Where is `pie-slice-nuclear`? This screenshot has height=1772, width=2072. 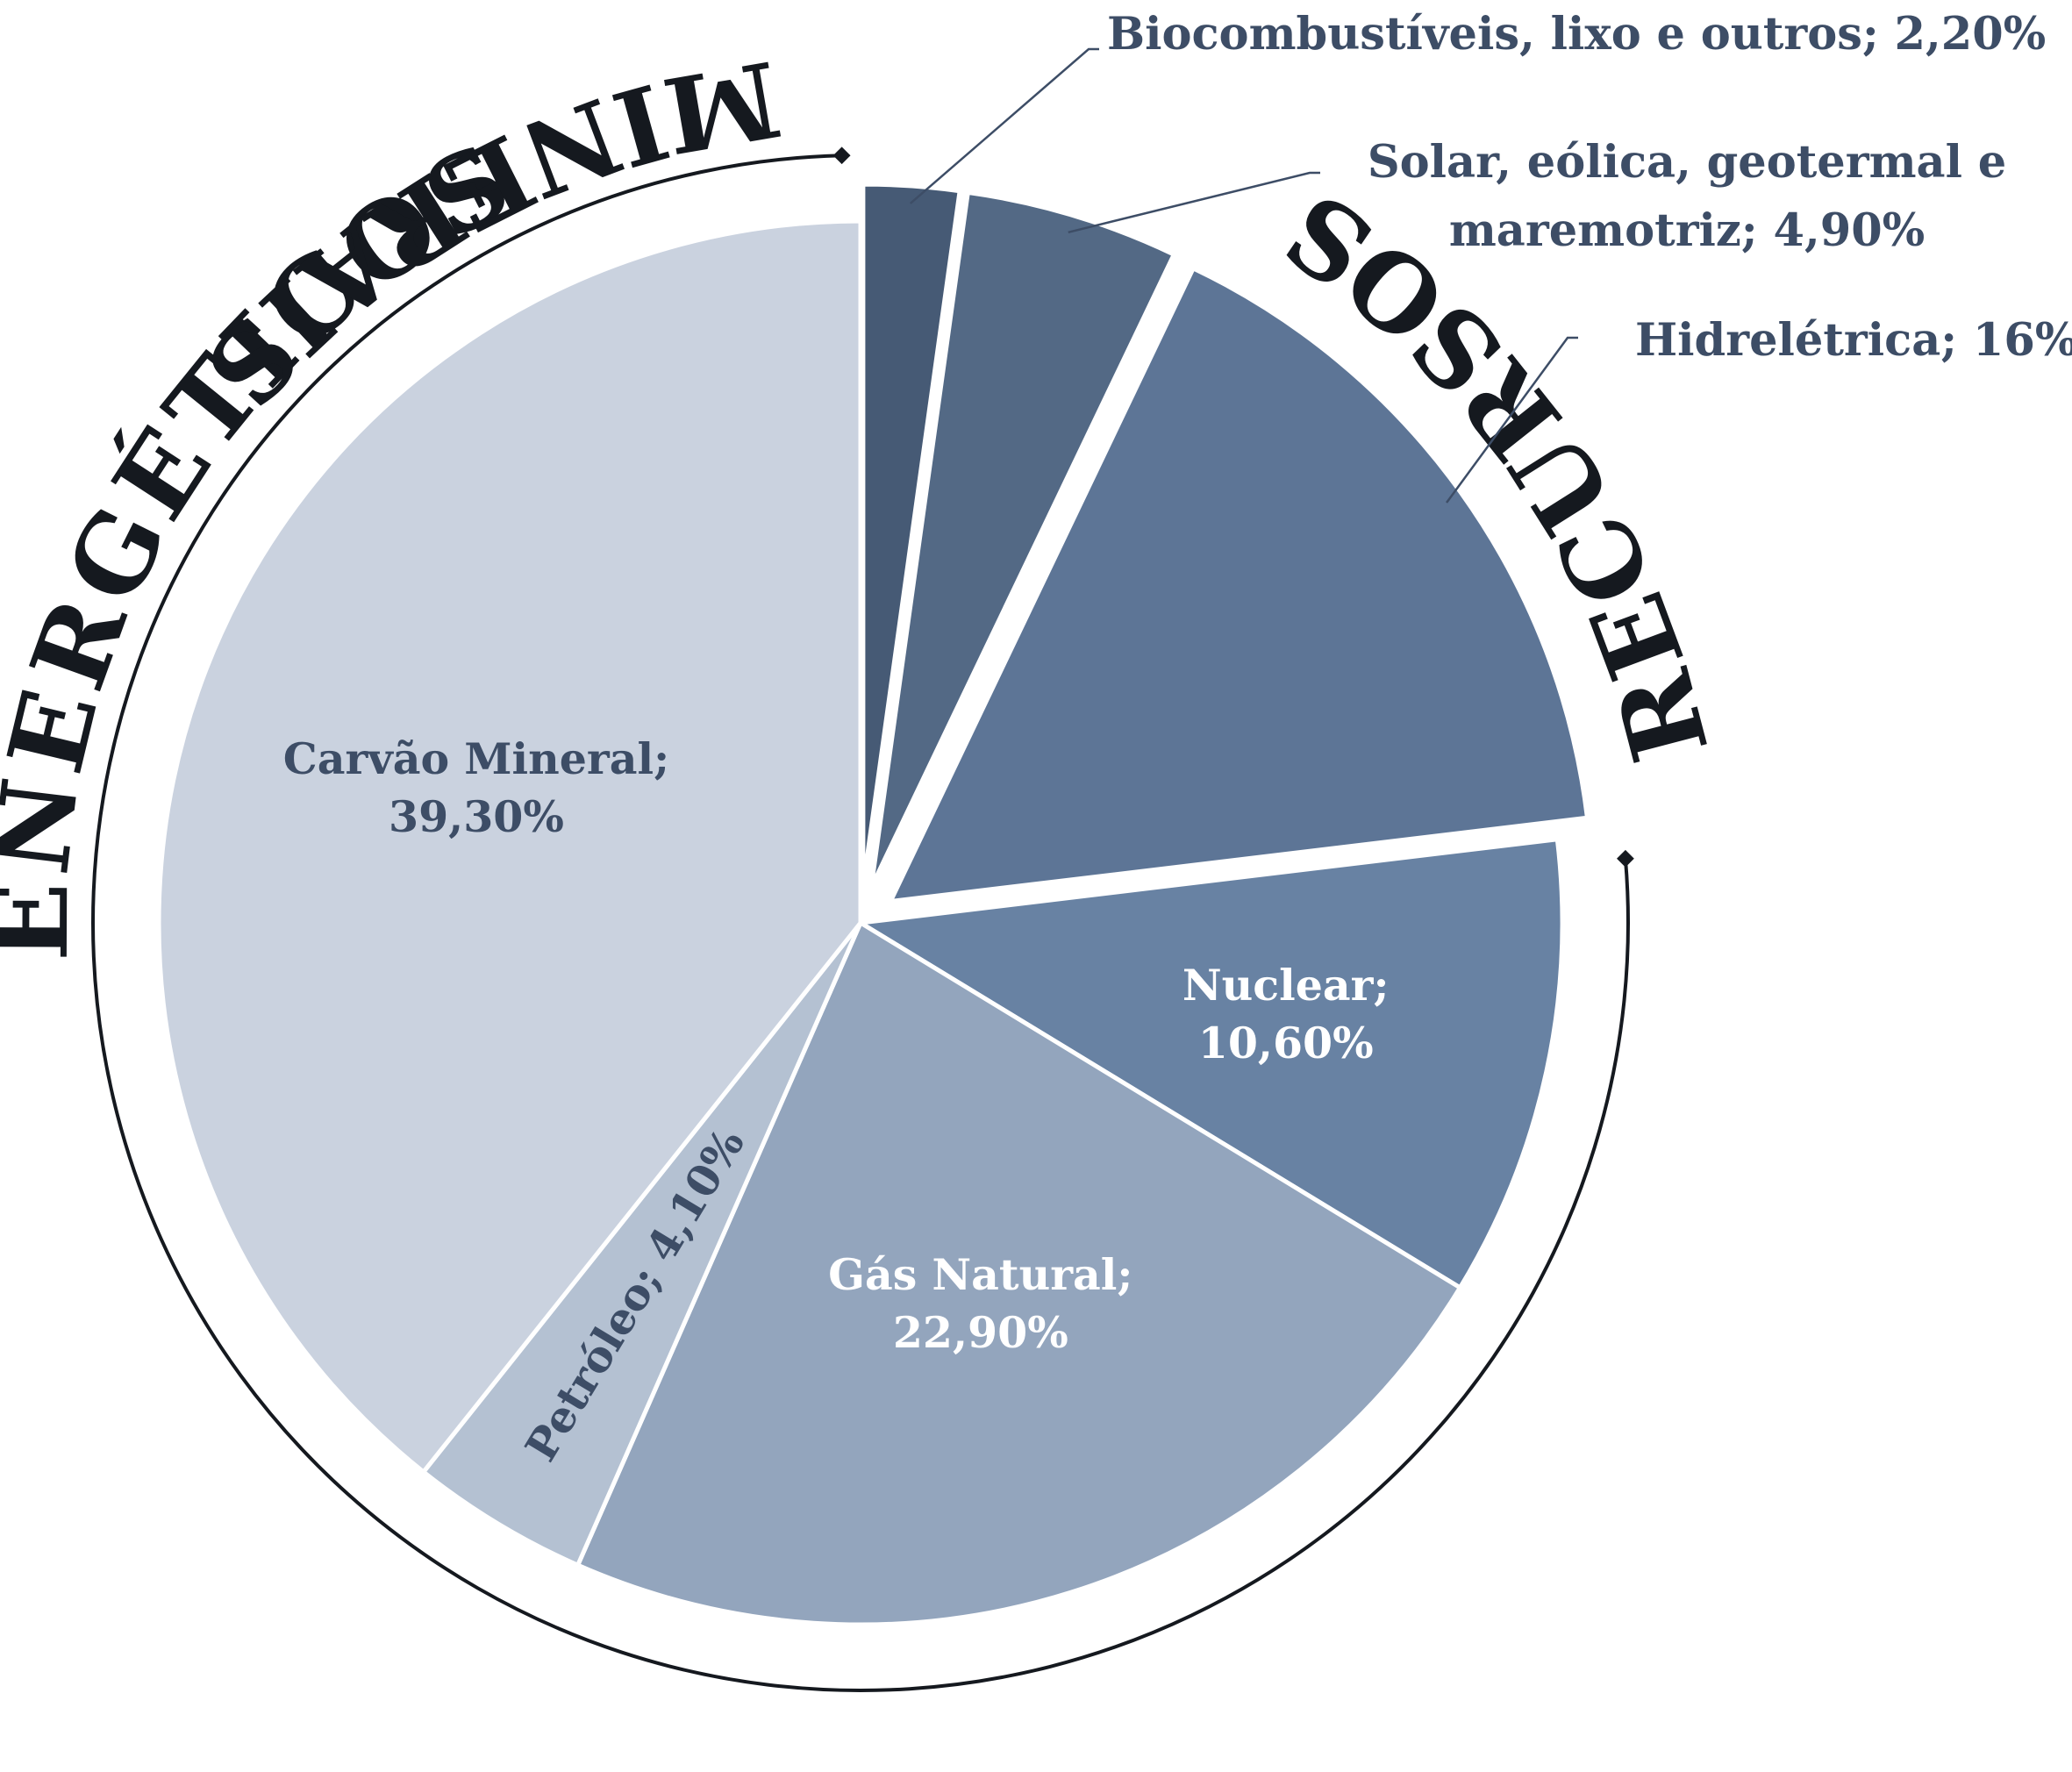
pie-slice-nuclear is located at coordinates (1212, 1063).